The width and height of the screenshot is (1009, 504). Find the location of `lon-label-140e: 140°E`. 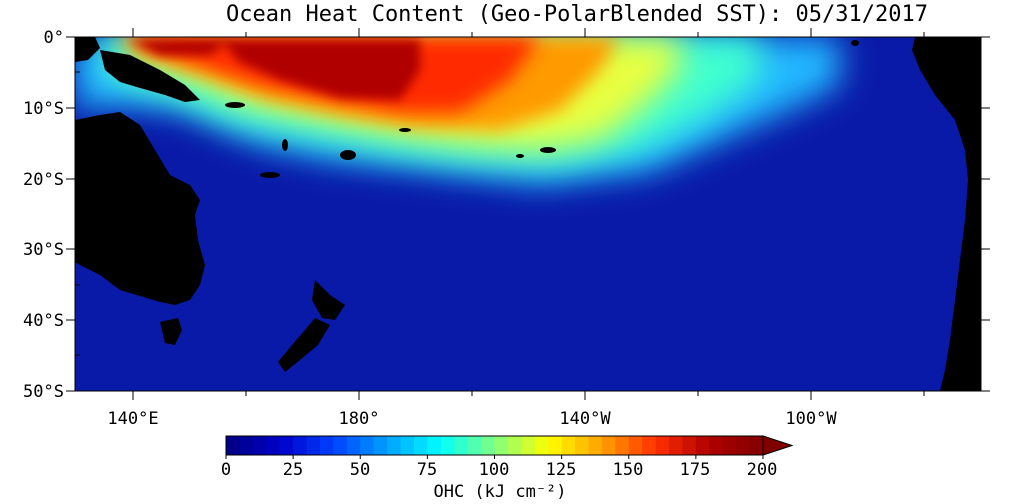

lon-label-140e: 140°E is located at coordinates (132, 419).